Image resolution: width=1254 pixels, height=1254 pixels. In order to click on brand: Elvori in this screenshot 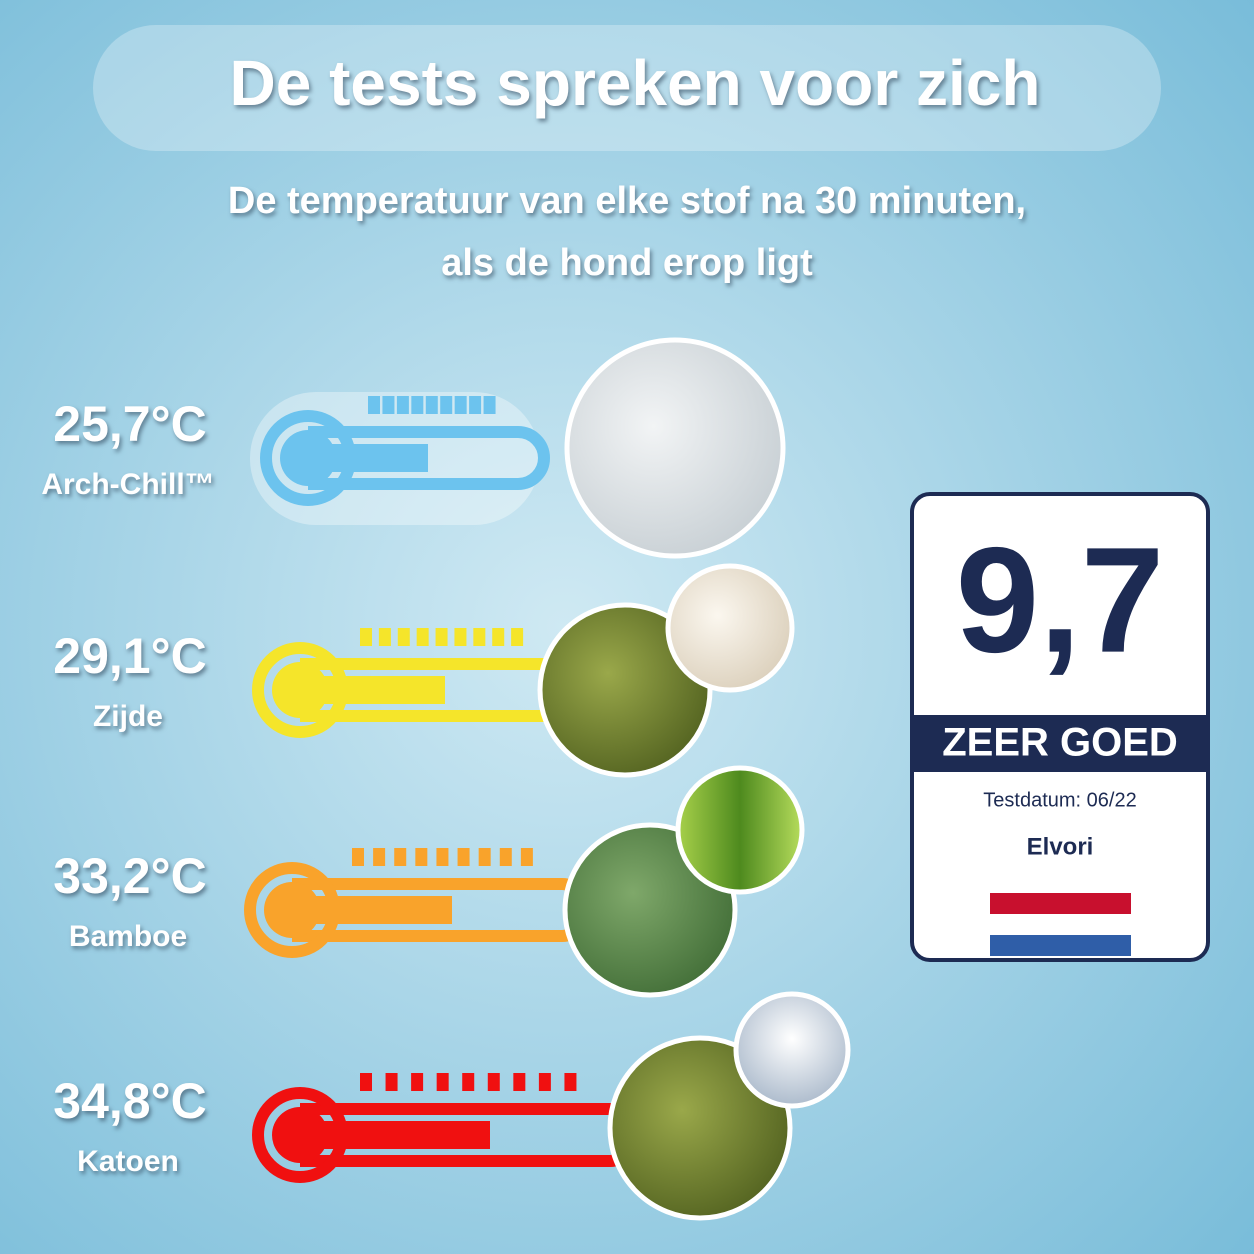, I will do `click(1060, 846)`.